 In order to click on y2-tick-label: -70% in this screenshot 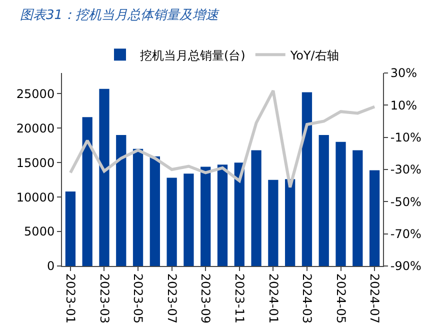, I will do `click(406, 234)`.